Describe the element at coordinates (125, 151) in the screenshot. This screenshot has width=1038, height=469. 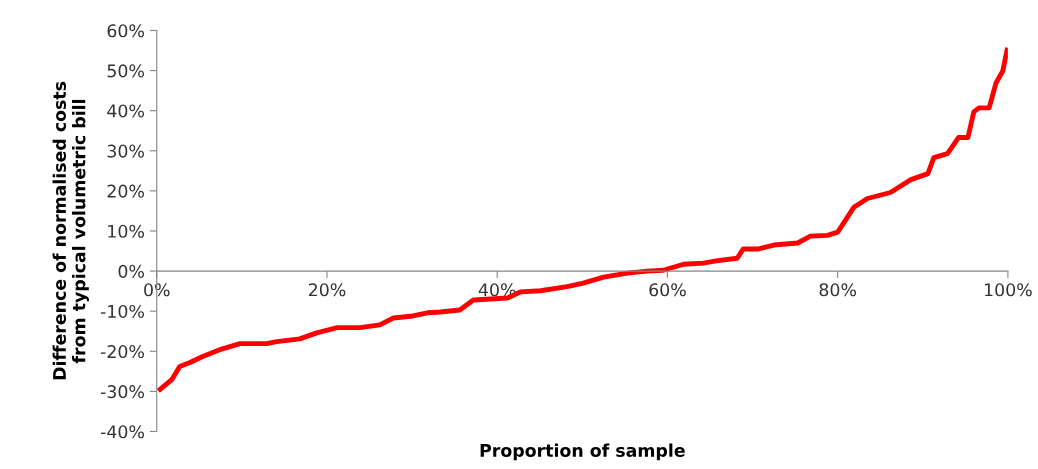
I see `y-tick-label: 30%` at that location.